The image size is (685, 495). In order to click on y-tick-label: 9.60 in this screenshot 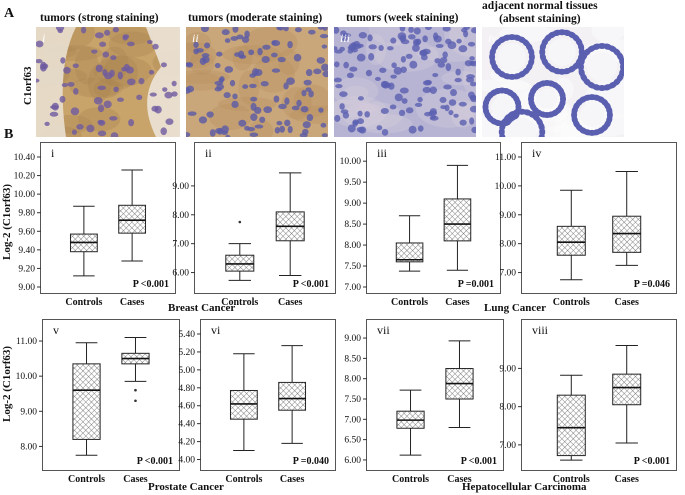, I will do `click(26, 232)`.